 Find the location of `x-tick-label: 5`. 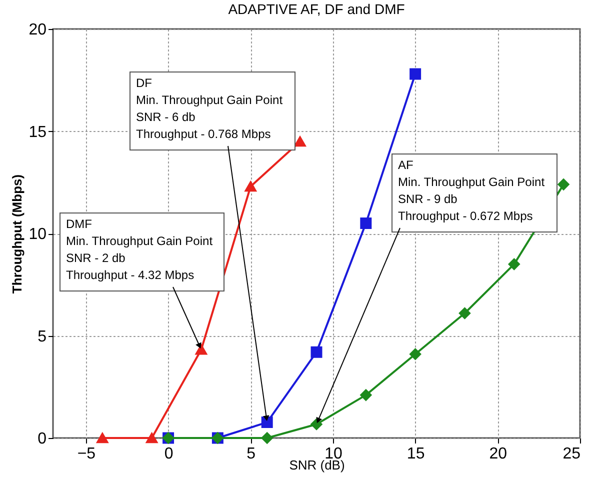

x-tick-label: 5 is located at coordinates (251, 454).